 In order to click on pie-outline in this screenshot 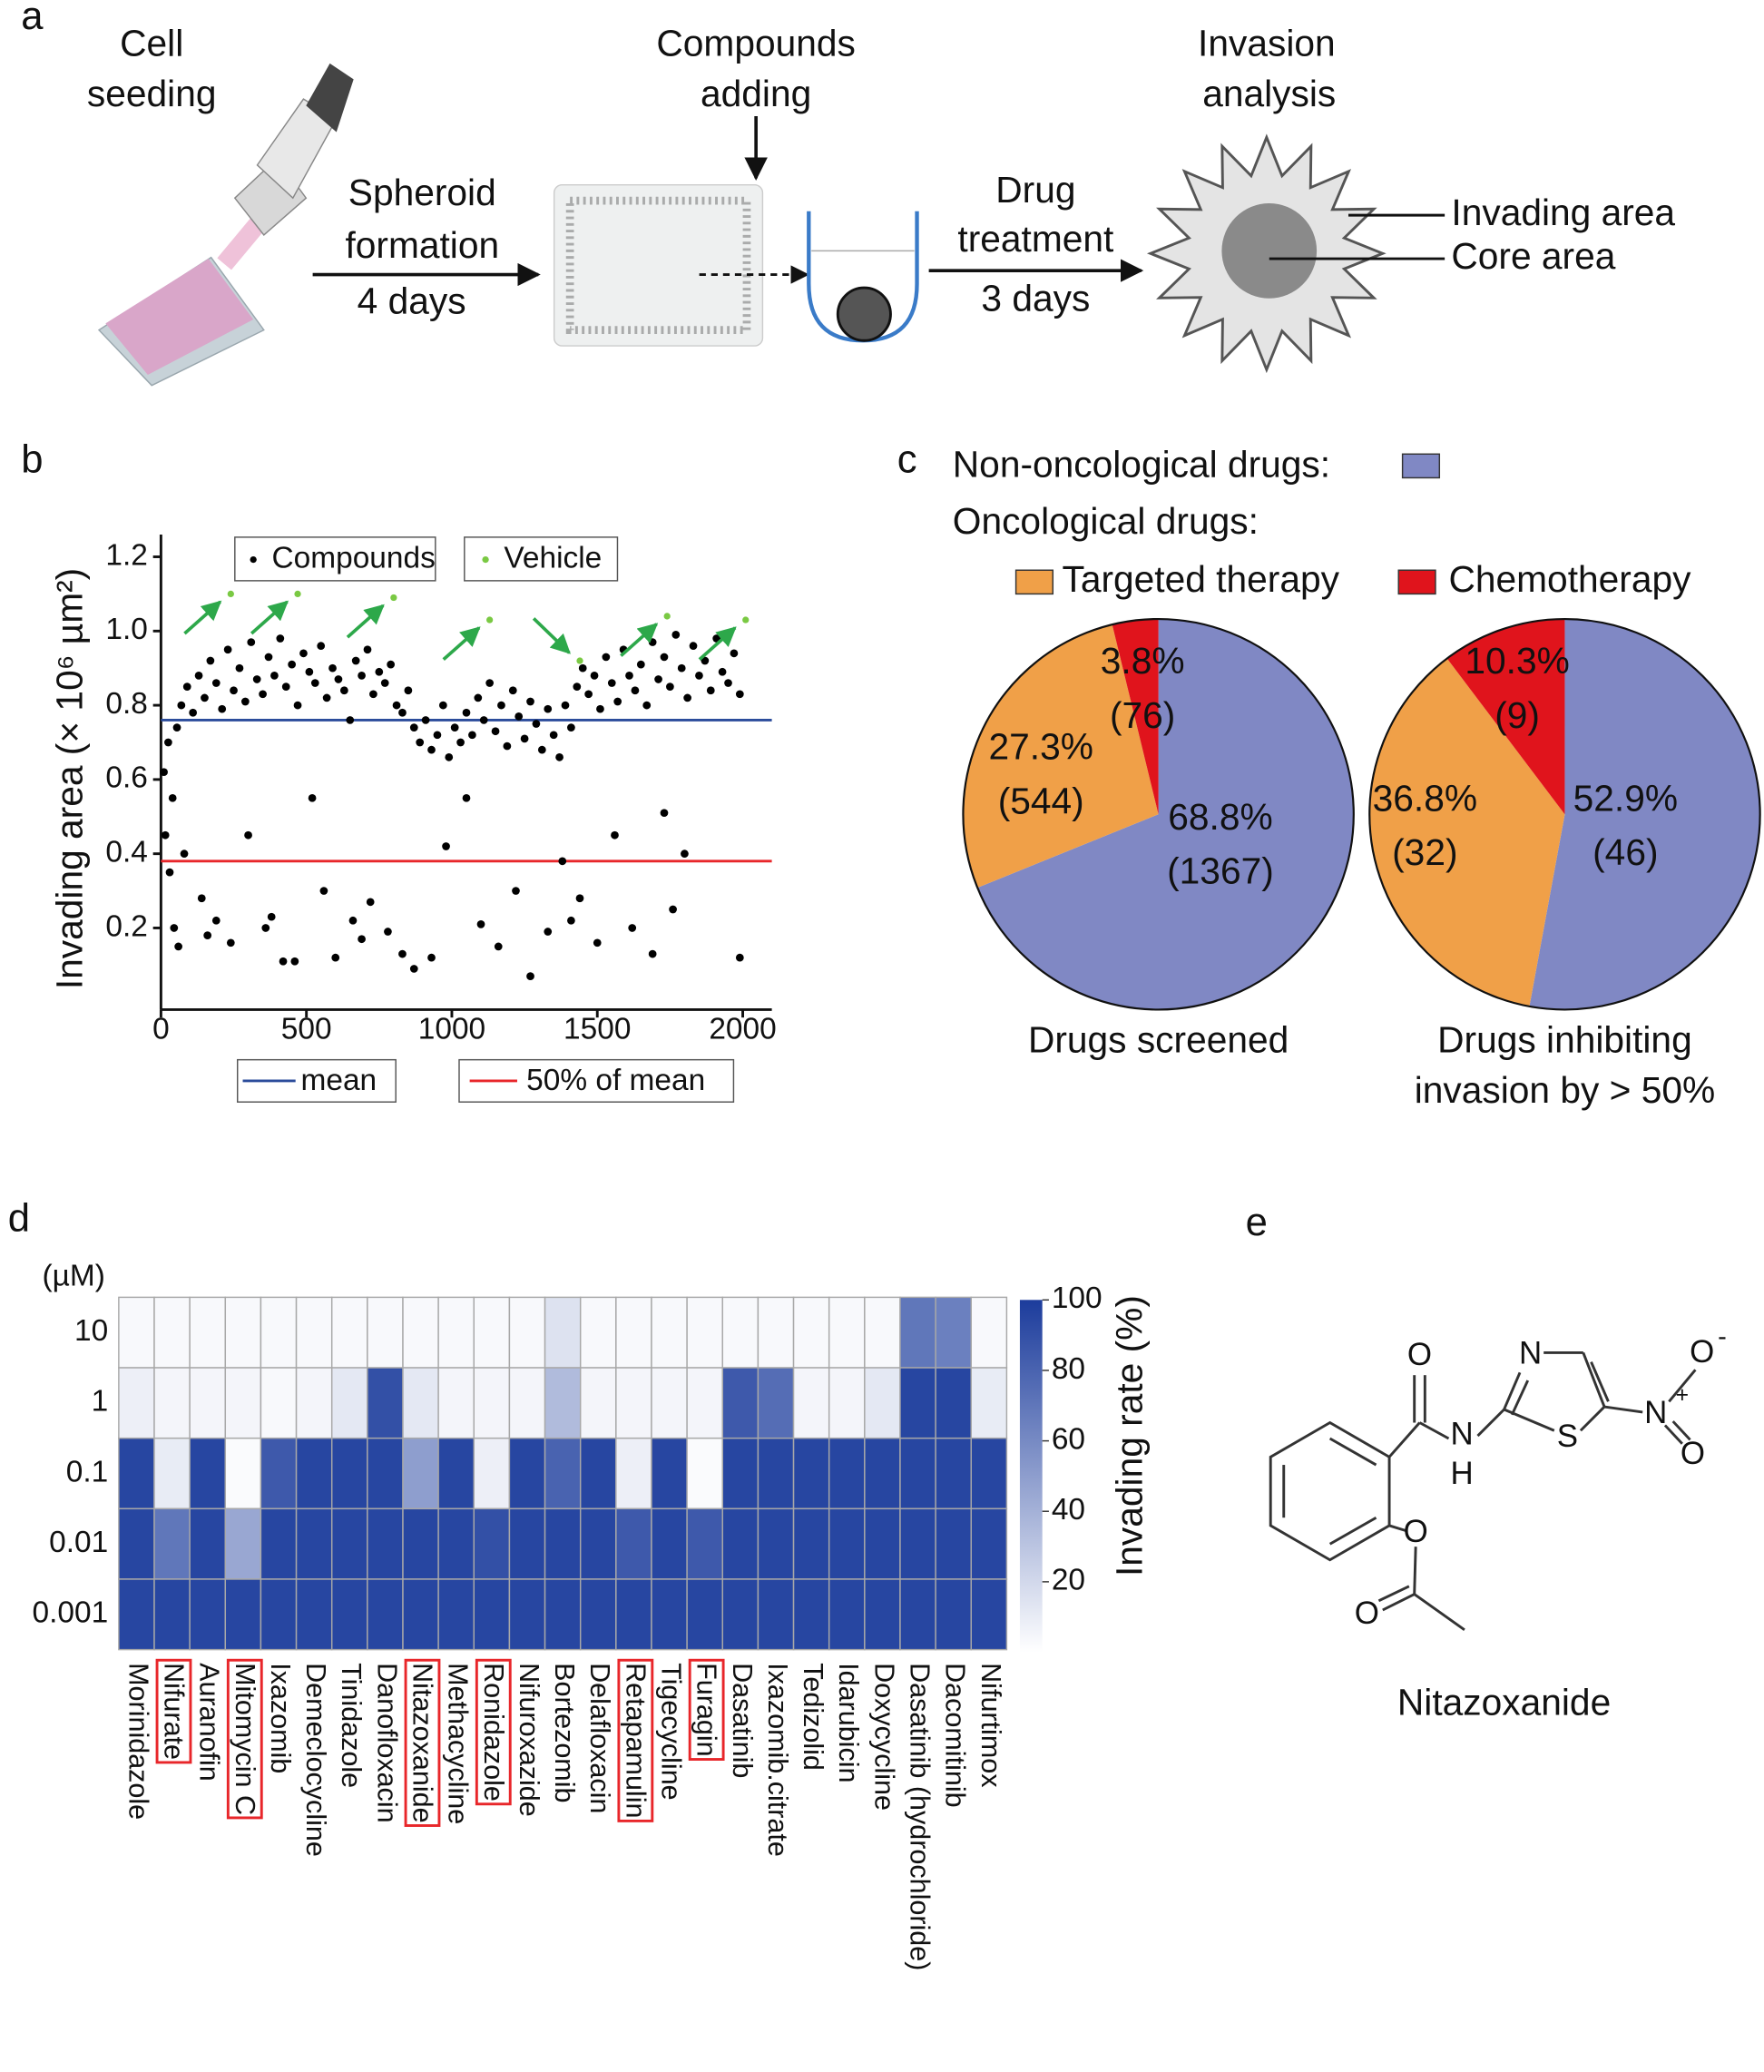, I will do `click(1564, 814)`.